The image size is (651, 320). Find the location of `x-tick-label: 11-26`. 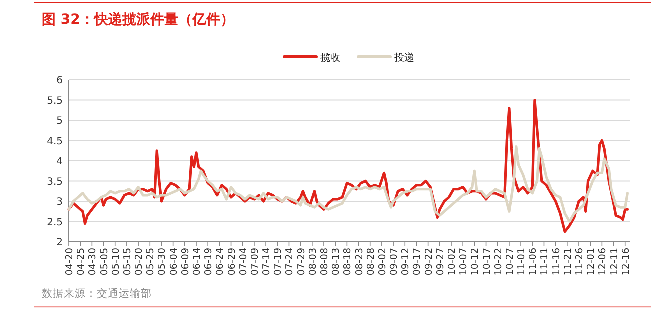

x-tick-label: 11-26 is located at coordinates (580, 262).